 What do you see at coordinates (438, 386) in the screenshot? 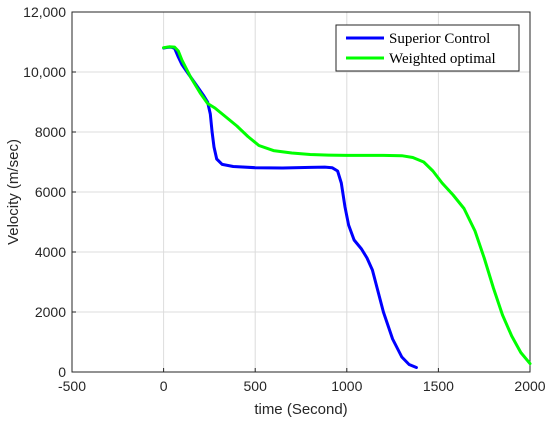
I see `x-tick-label: 1500` at bounding box center [438, 386].